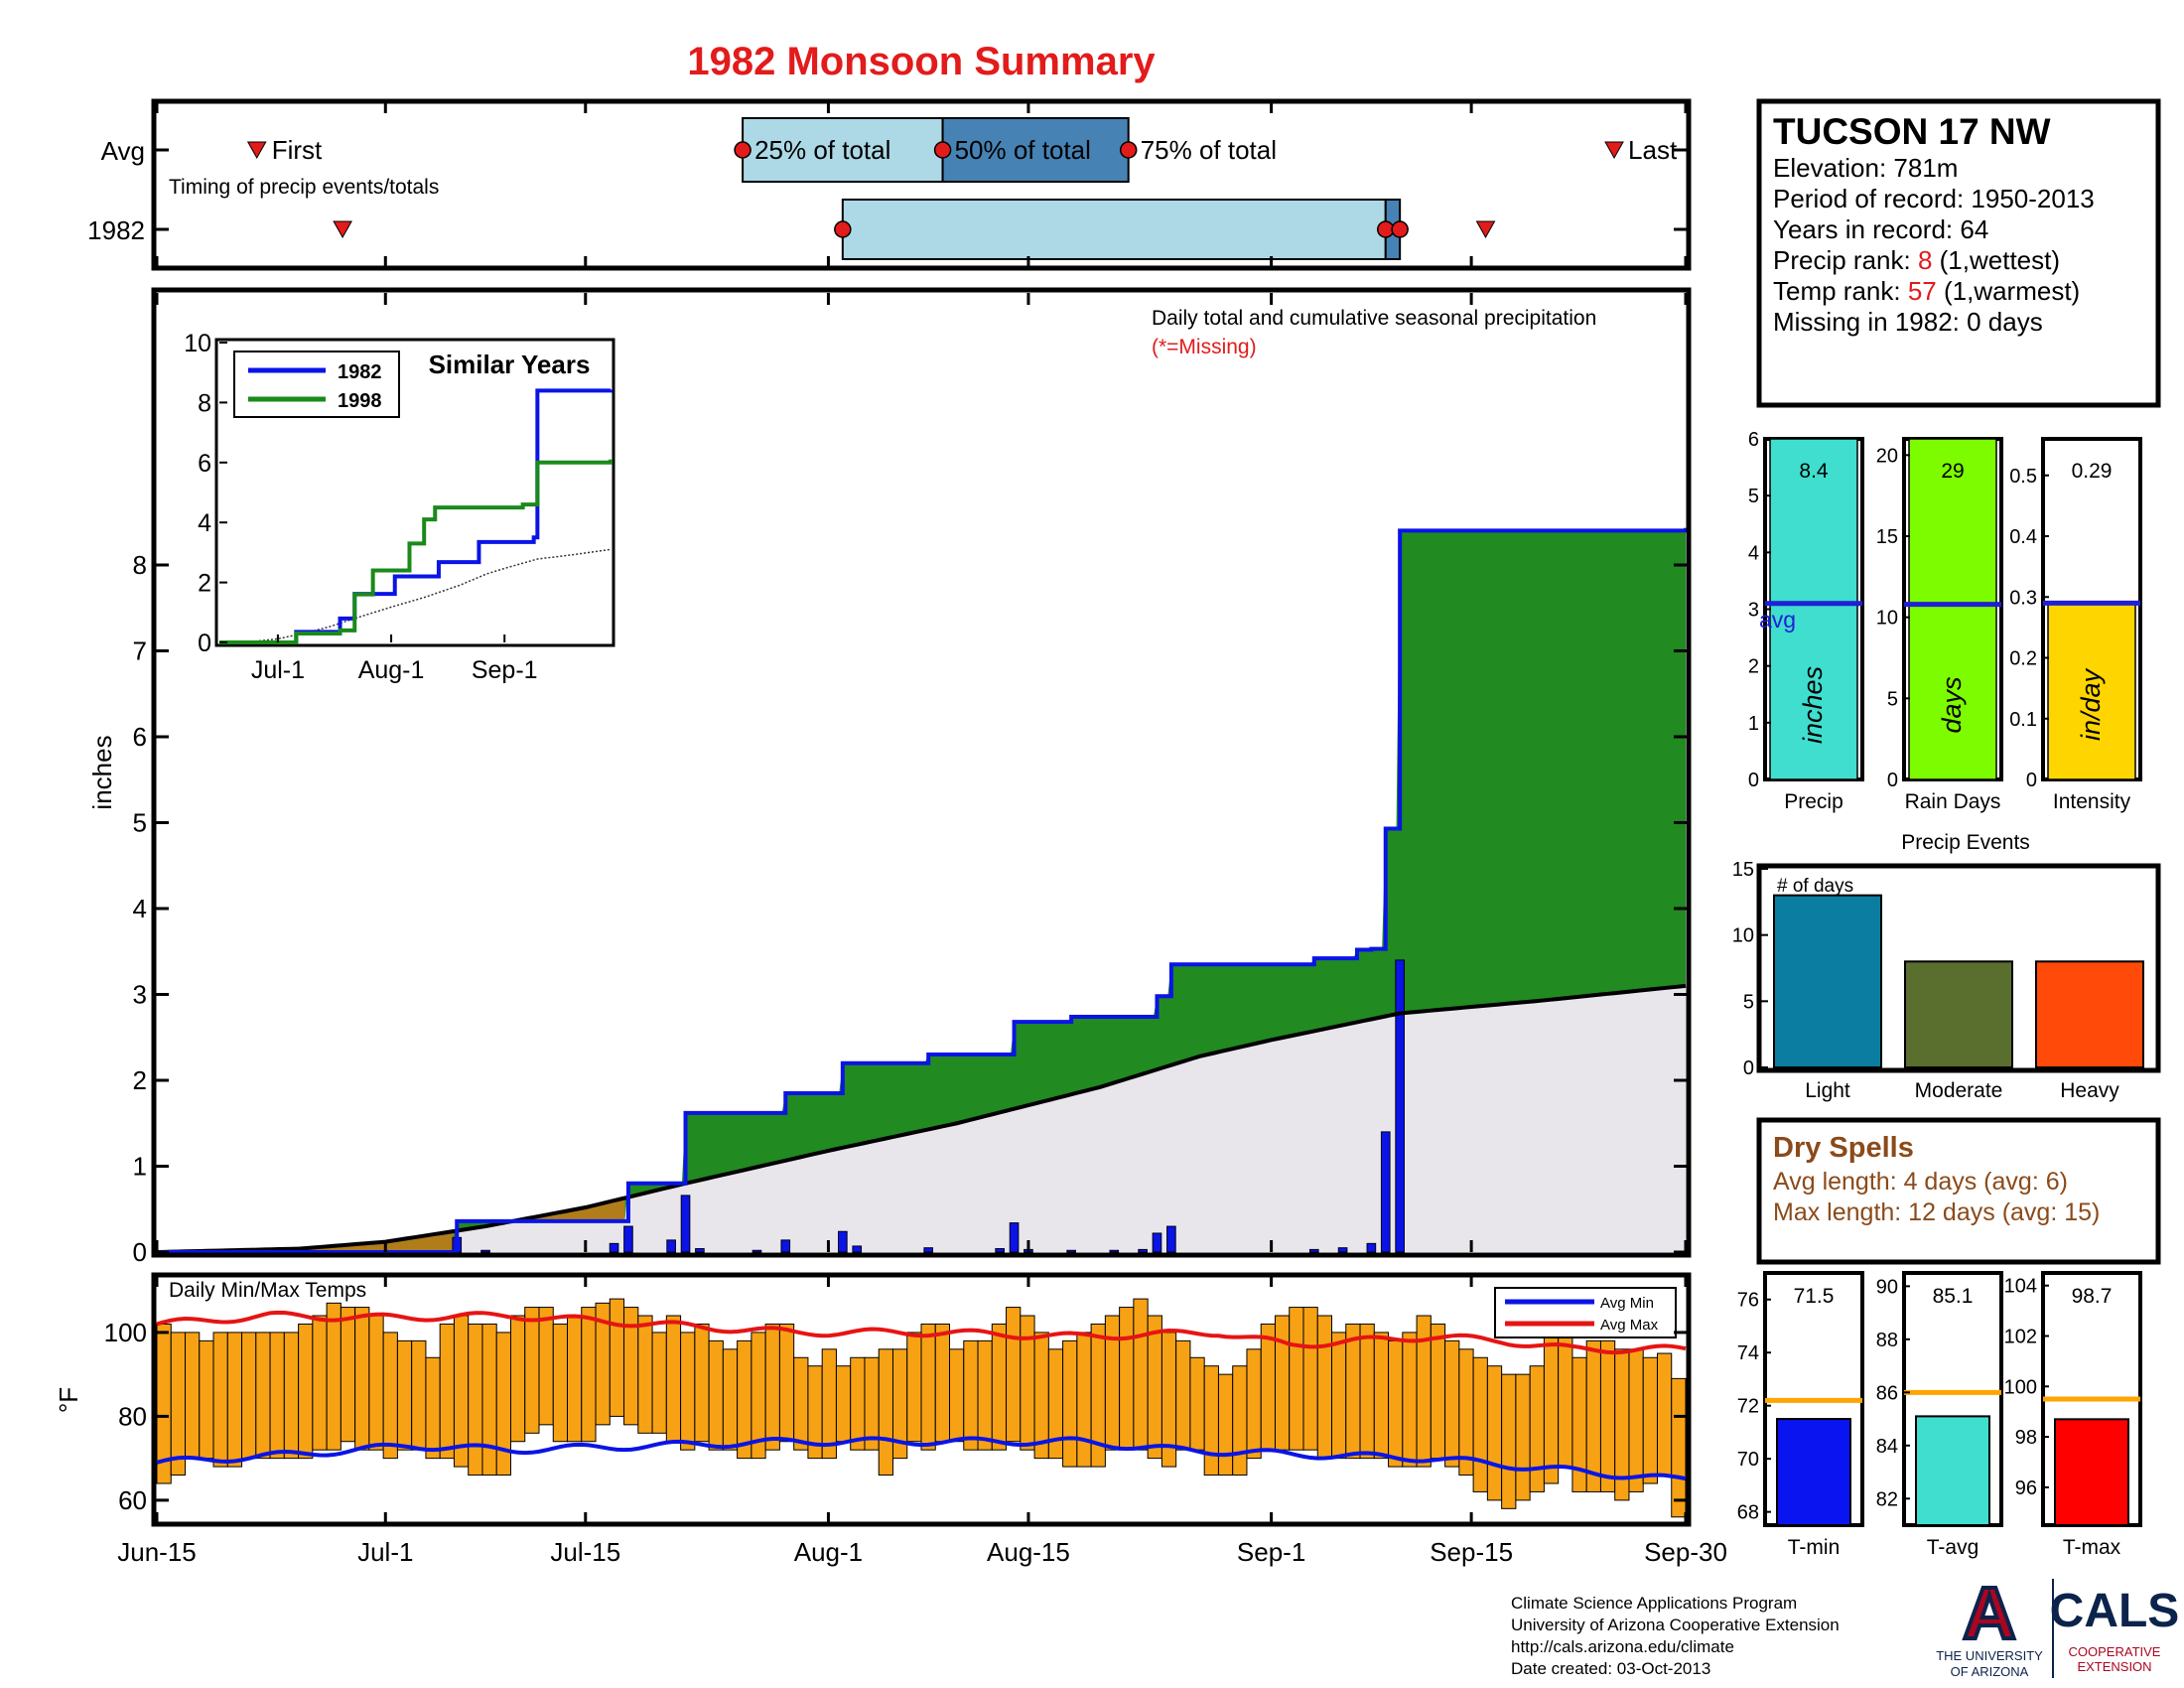 The image size is (2184, 1688). I want to click on timing-row-avg: Avg, so click(123, 151).